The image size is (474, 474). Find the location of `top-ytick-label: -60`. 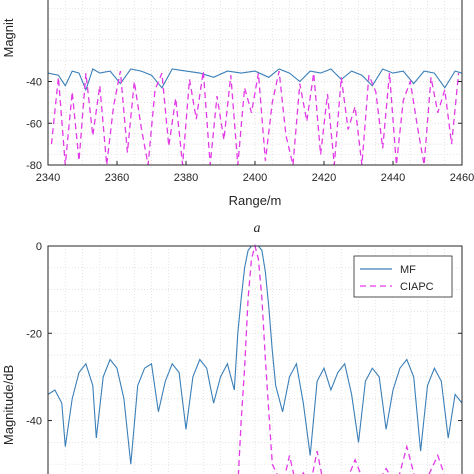

top-ytick-label: -60 is located at coordinates (34, 124).